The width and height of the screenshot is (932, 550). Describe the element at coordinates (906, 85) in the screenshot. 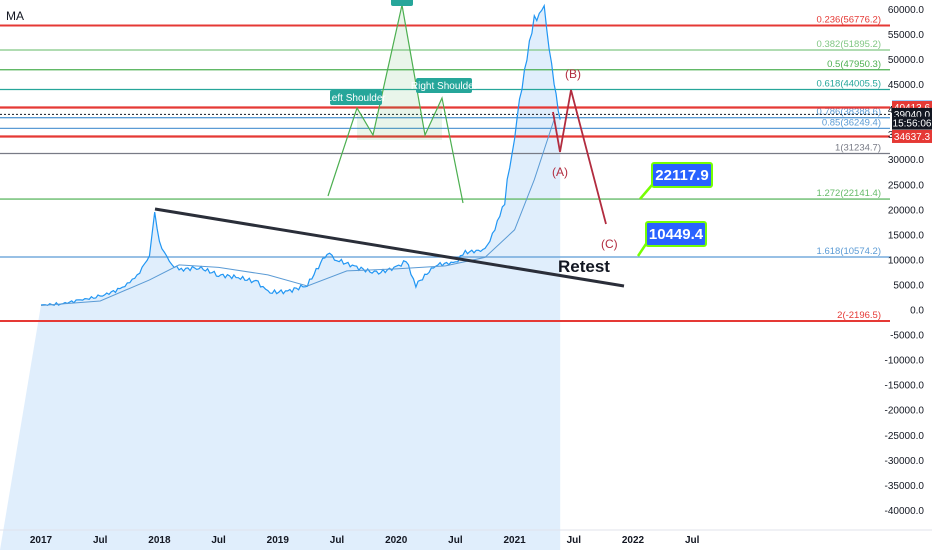

I see `y-tick-label: 45000.0` at that location.